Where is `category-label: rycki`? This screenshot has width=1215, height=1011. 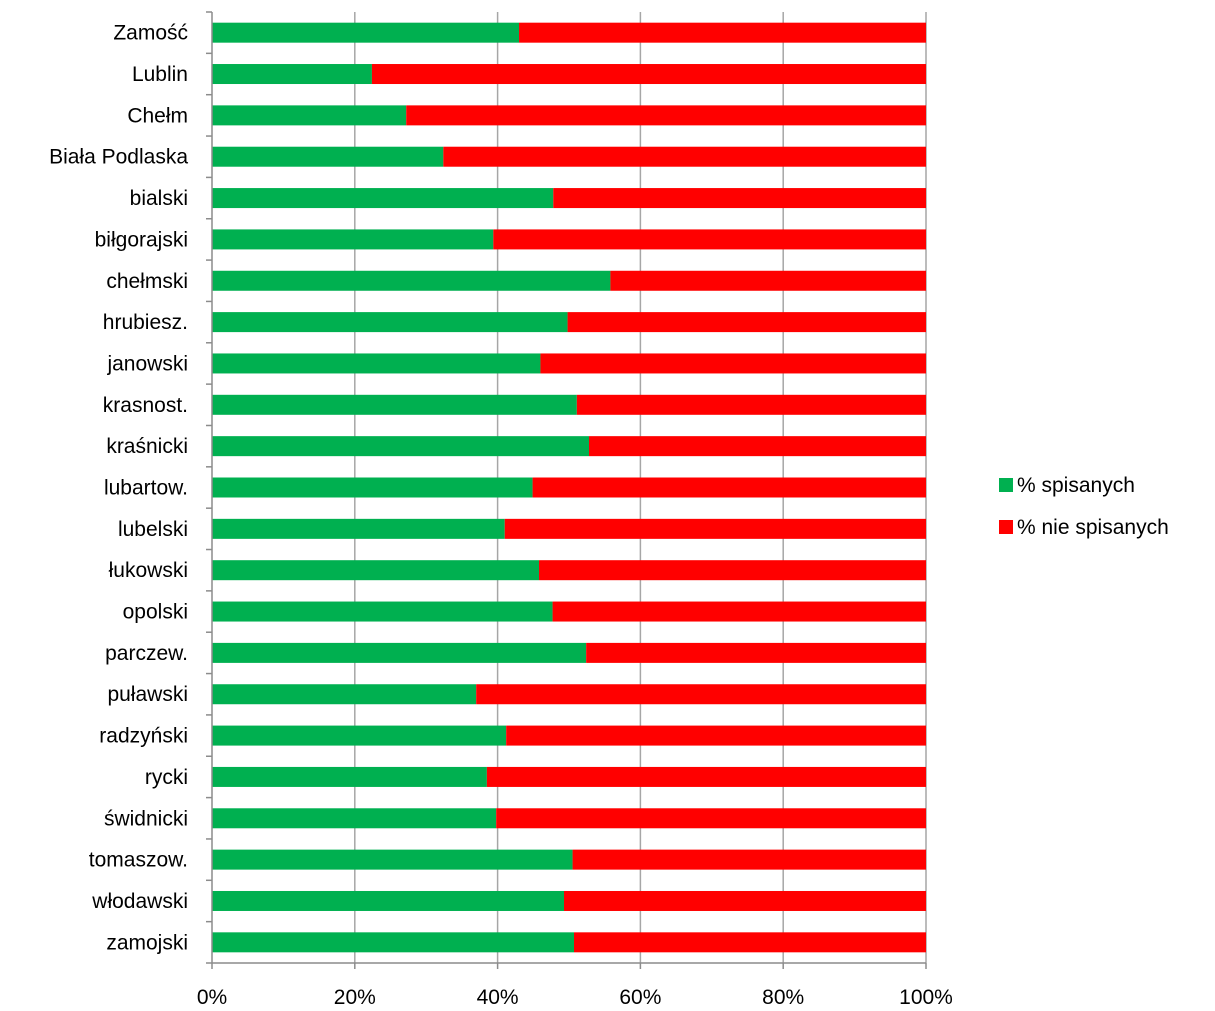
category-label: rycki is located at coordinates (166, 777).